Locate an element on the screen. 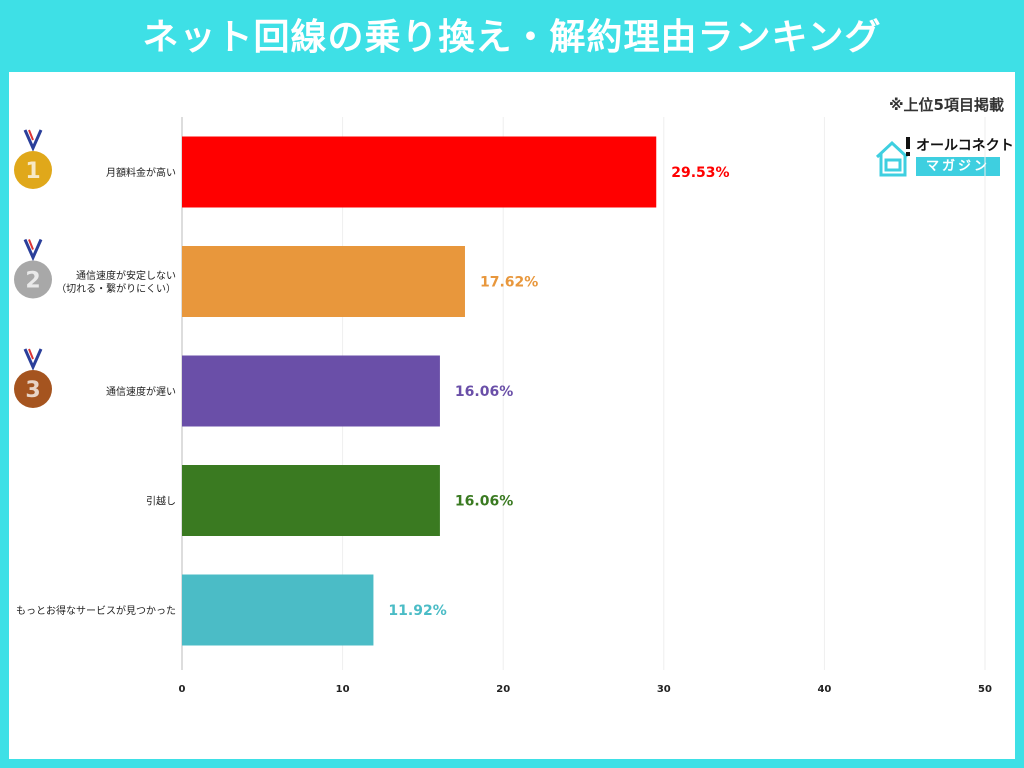  category-label: もっとお得なサービスが見つかった is located at coordinates (96, 610).